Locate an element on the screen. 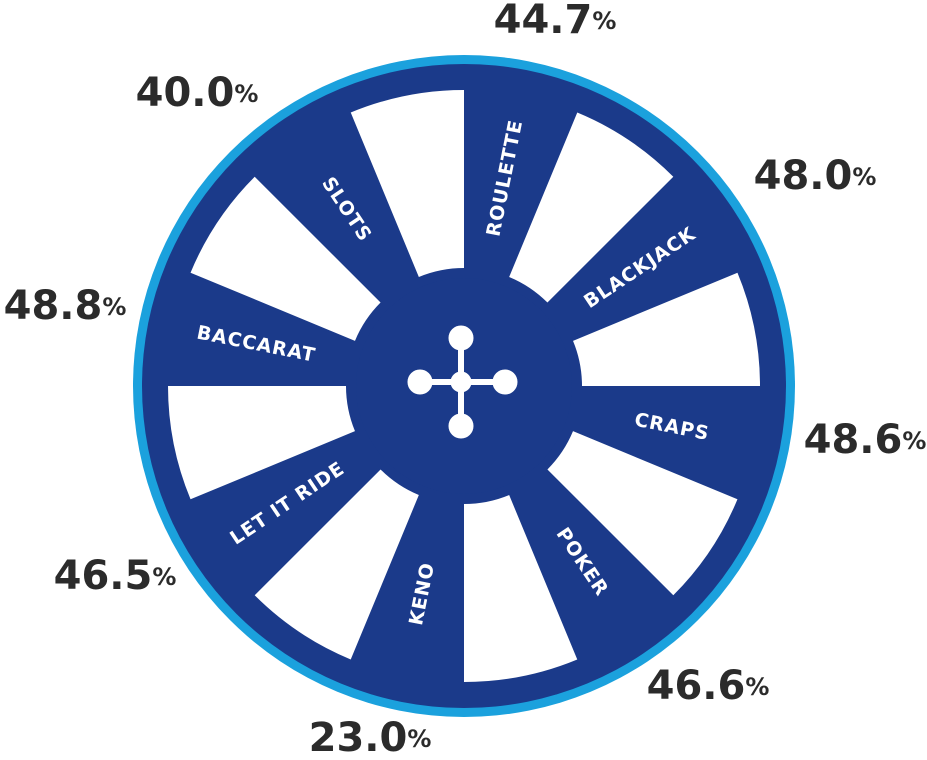 This screenshot has width=927, height=760. percentage: 46.5% is located at coordinates (115, 576).